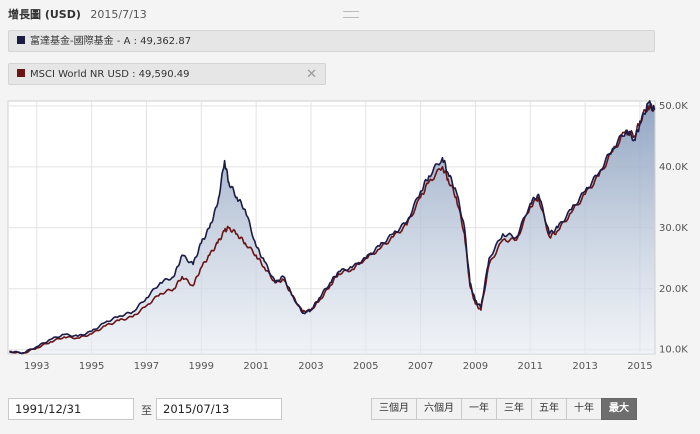 This screenshot has height=434, width=700. I want to click on range-selector: 三個月 六個月 一年 三年 五年 十年 最大, so click(504, 409).